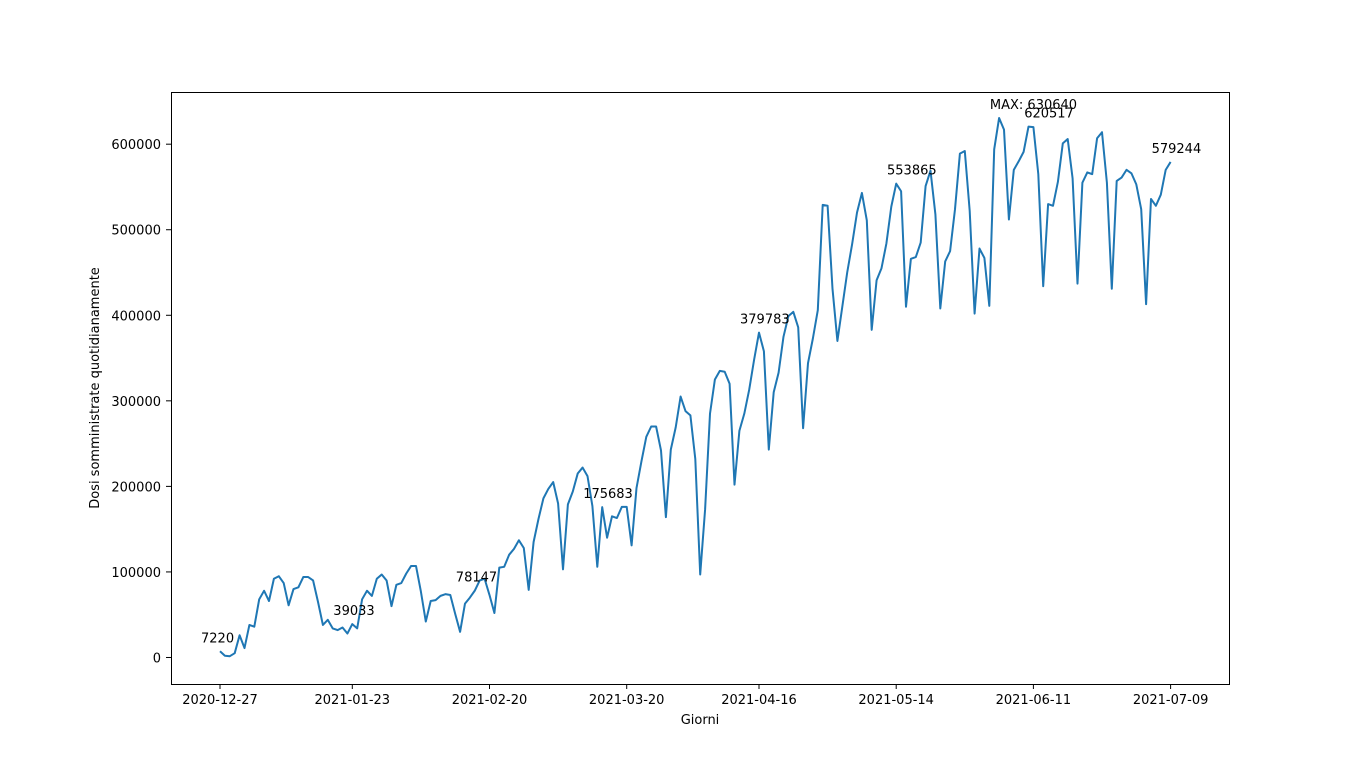 This screenshot has height=768, width=1366. What do you see at coordinates (95, 388) in the screenshot?
I see `y-axis-label: Dosi somministrate quotidianamente` at bounding box center [95, 388].